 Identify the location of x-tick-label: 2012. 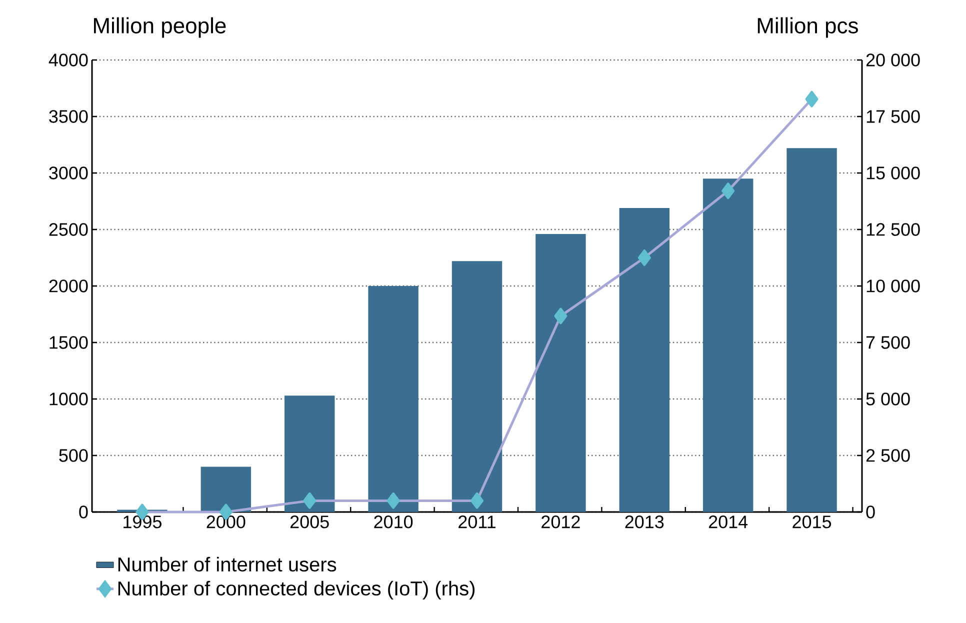
(561, 522).